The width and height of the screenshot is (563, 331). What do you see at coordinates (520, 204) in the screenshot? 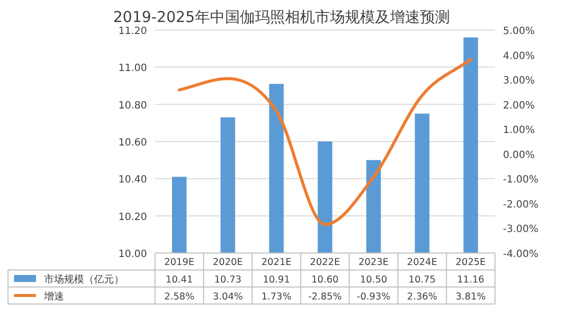
I see `y2-tick-label: -2.00%` at bounding box center [520, 204].